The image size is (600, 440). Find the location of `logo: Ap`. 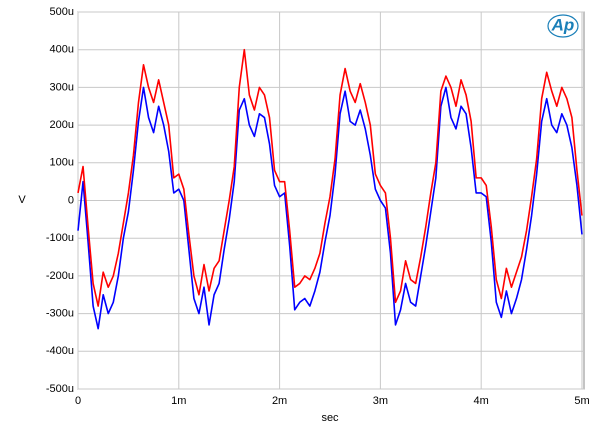

logo: Ap is located at coordinates (563, 24).